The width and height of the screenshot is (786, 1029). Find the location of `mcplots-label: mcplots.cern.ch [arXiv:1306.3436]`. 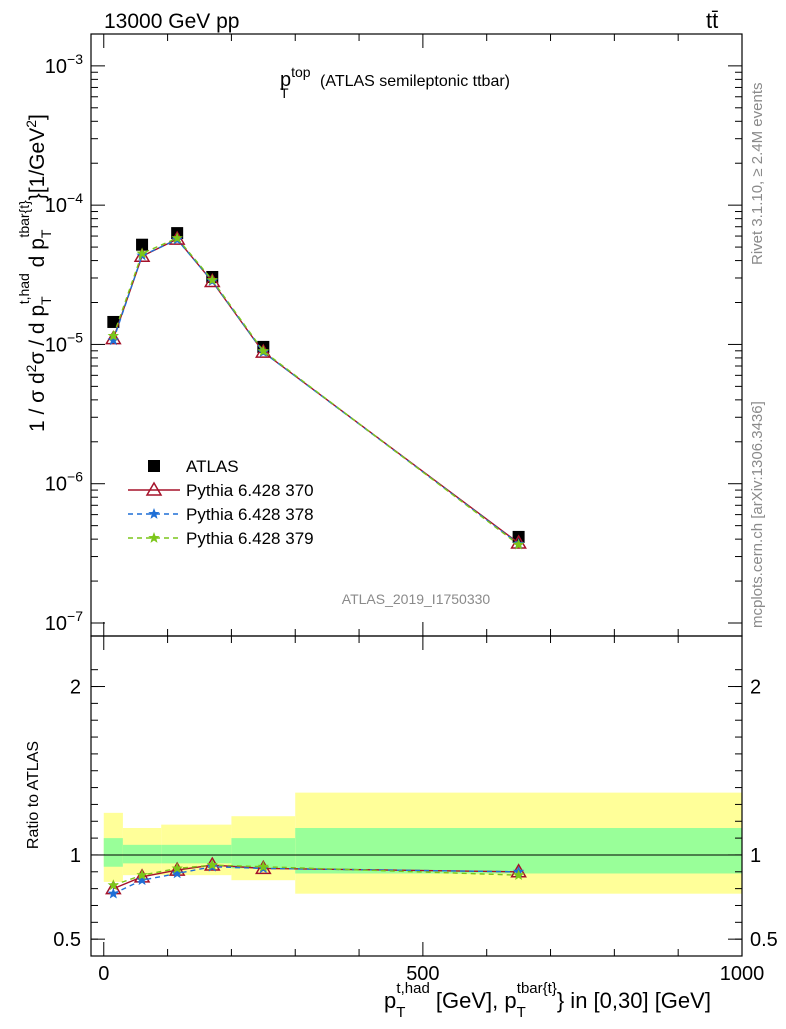

mcplots-label: mcplots.cern.ch [arXiv:1306.3436] is located at coordinates (757, 514).